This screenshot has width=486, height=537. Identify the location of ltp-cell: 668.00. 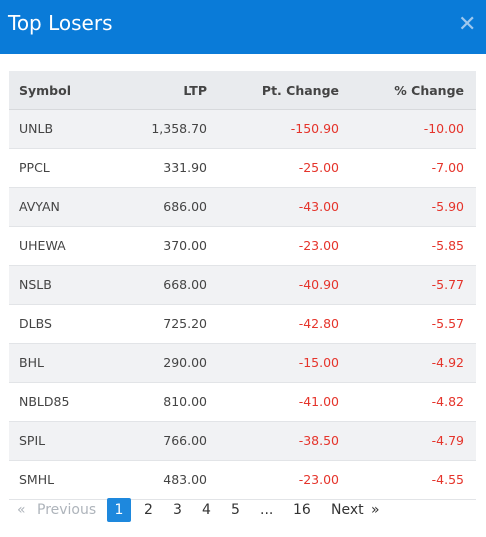
(185, 284).